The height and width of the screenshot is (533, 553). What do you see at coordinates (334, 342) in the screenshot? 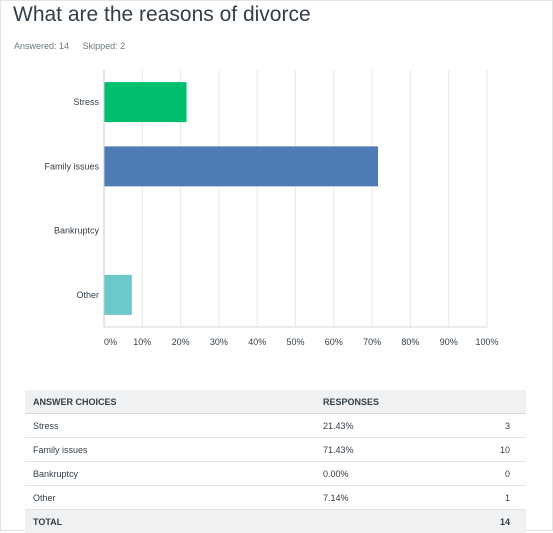
I see `x-tick-label: 60%` at bounding box center [334, 342].